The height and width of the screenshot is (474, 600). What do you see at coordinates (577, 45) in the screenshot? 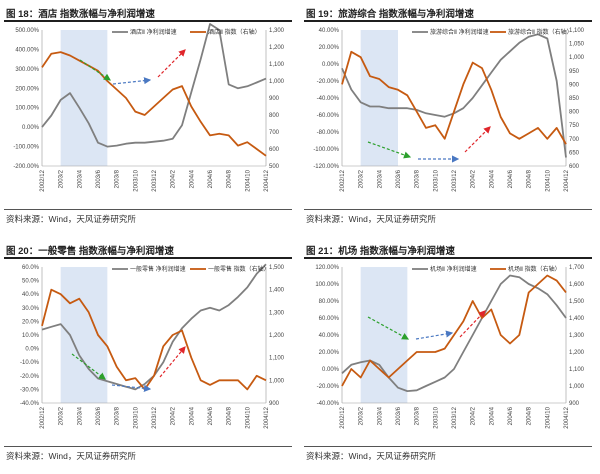
I see `right-tick-label: 1,050` at bounding box center [577, 45].